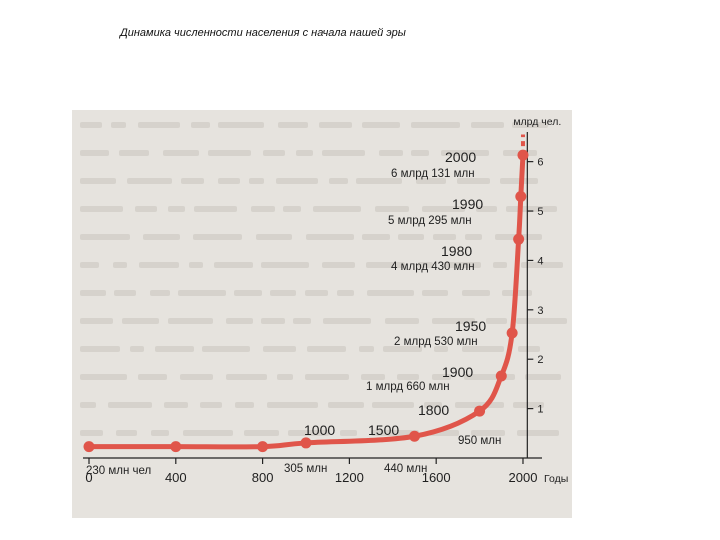 Image resolution: width=720 pixels, height=540 pixels. I want to click on y-tick-label: 3, so click(540, 311).